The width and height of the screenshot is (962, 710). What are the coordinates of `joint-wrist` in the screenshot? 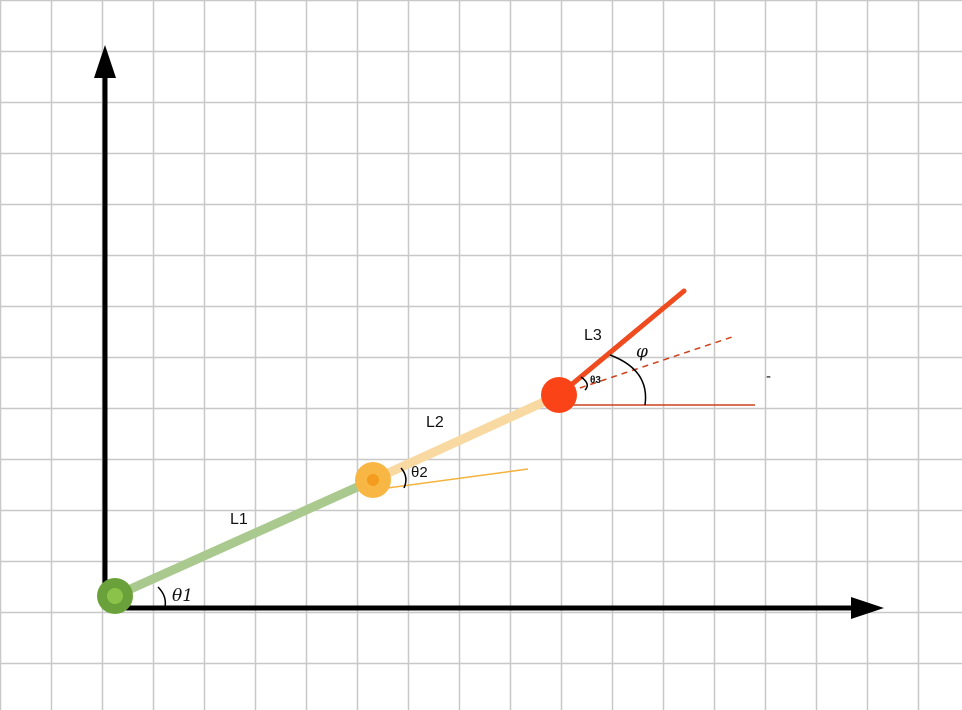 It's located at (559, 395).